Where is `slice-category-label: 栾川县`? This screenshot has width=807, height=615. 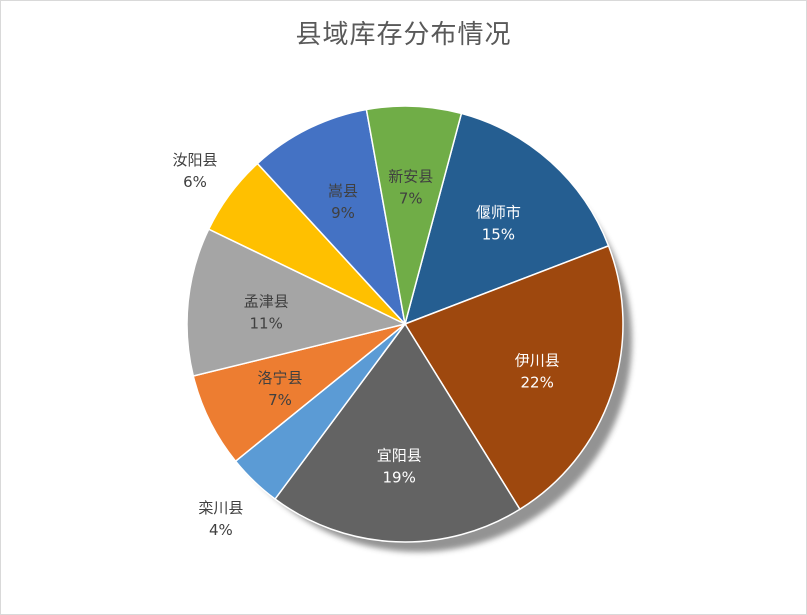 slice-category-label: 栾川县 is located at coordinates (220, 508).